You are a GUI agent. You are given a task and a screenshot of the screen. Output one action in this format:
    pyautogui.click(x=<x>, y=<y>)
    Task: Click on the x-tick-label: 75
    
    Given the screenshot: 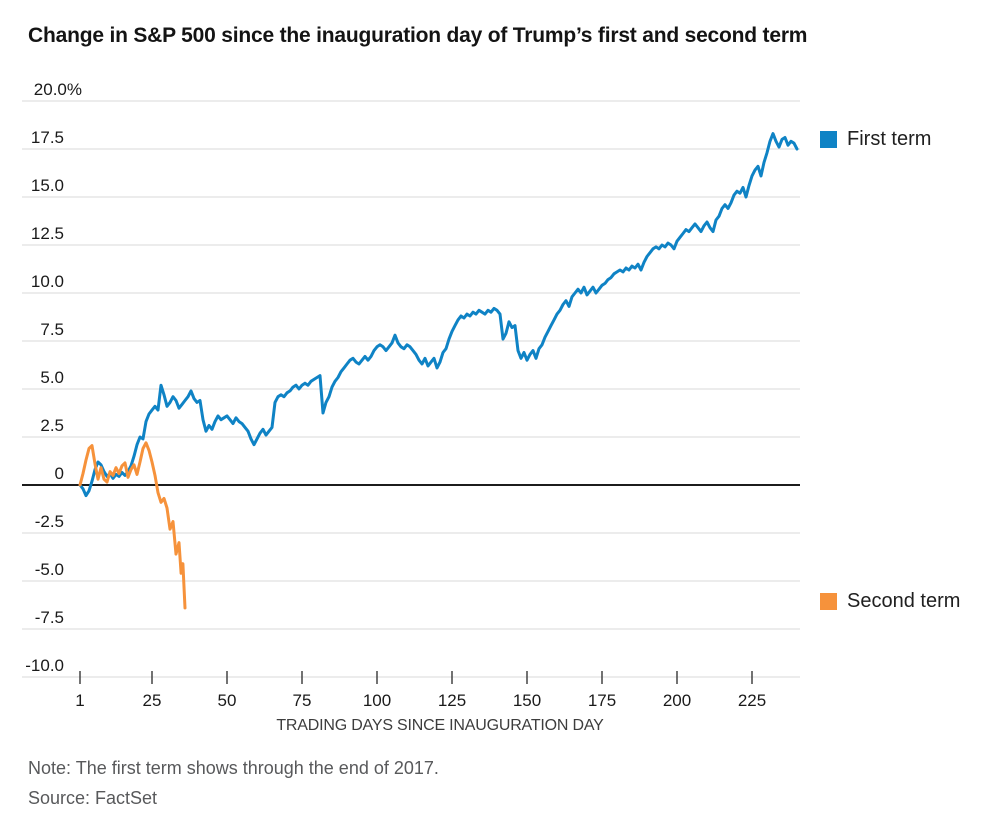 What is the action you would take?
    pyautogui.click(x=302, y=700)
    